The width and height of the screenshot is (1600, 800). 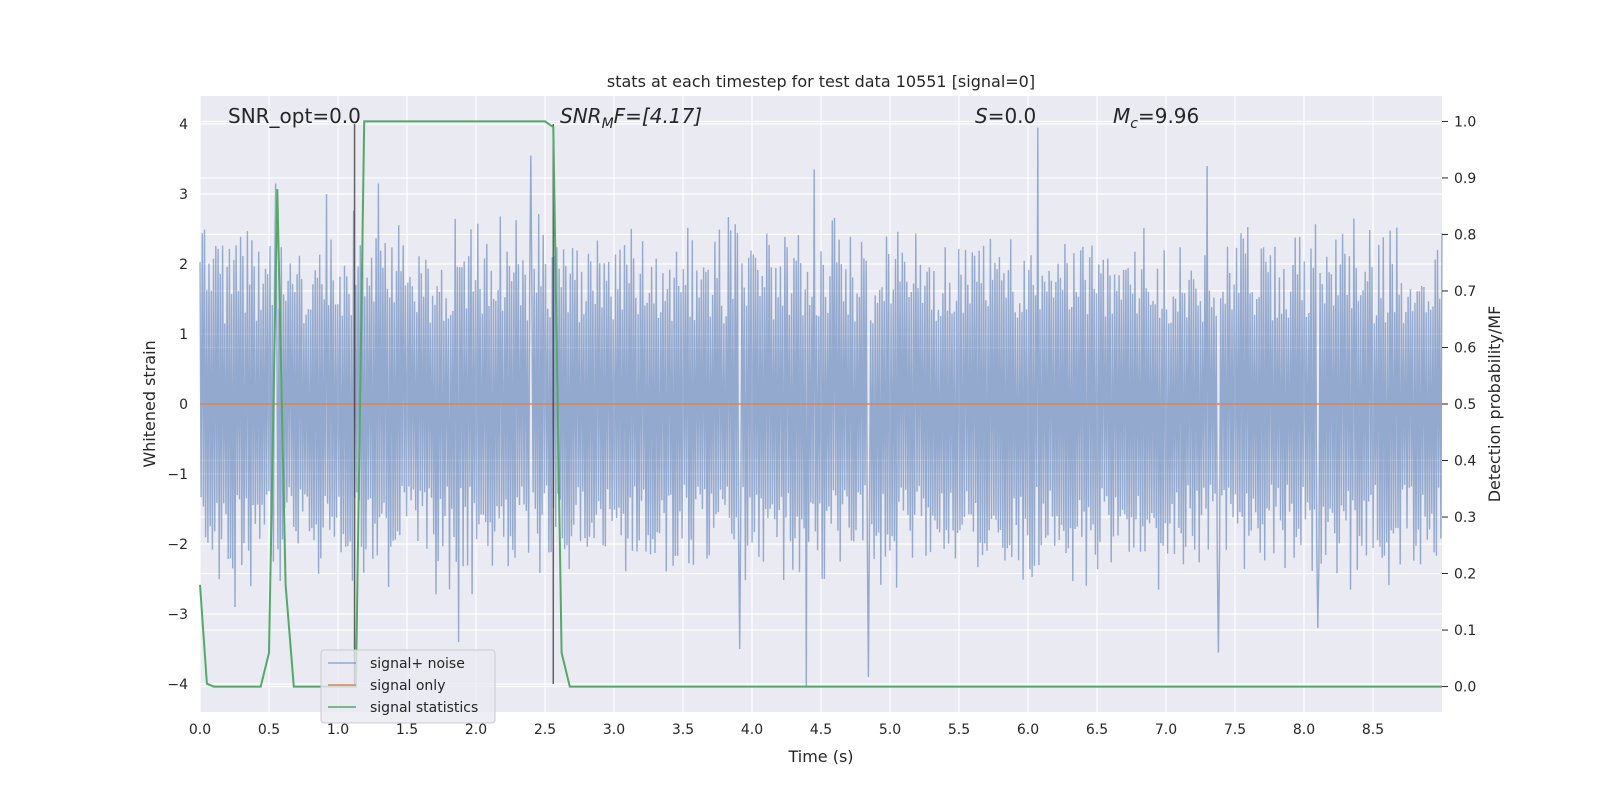 I want to click on legend-label-signal-noise: signal+ noise, so click(x=417, y=664).